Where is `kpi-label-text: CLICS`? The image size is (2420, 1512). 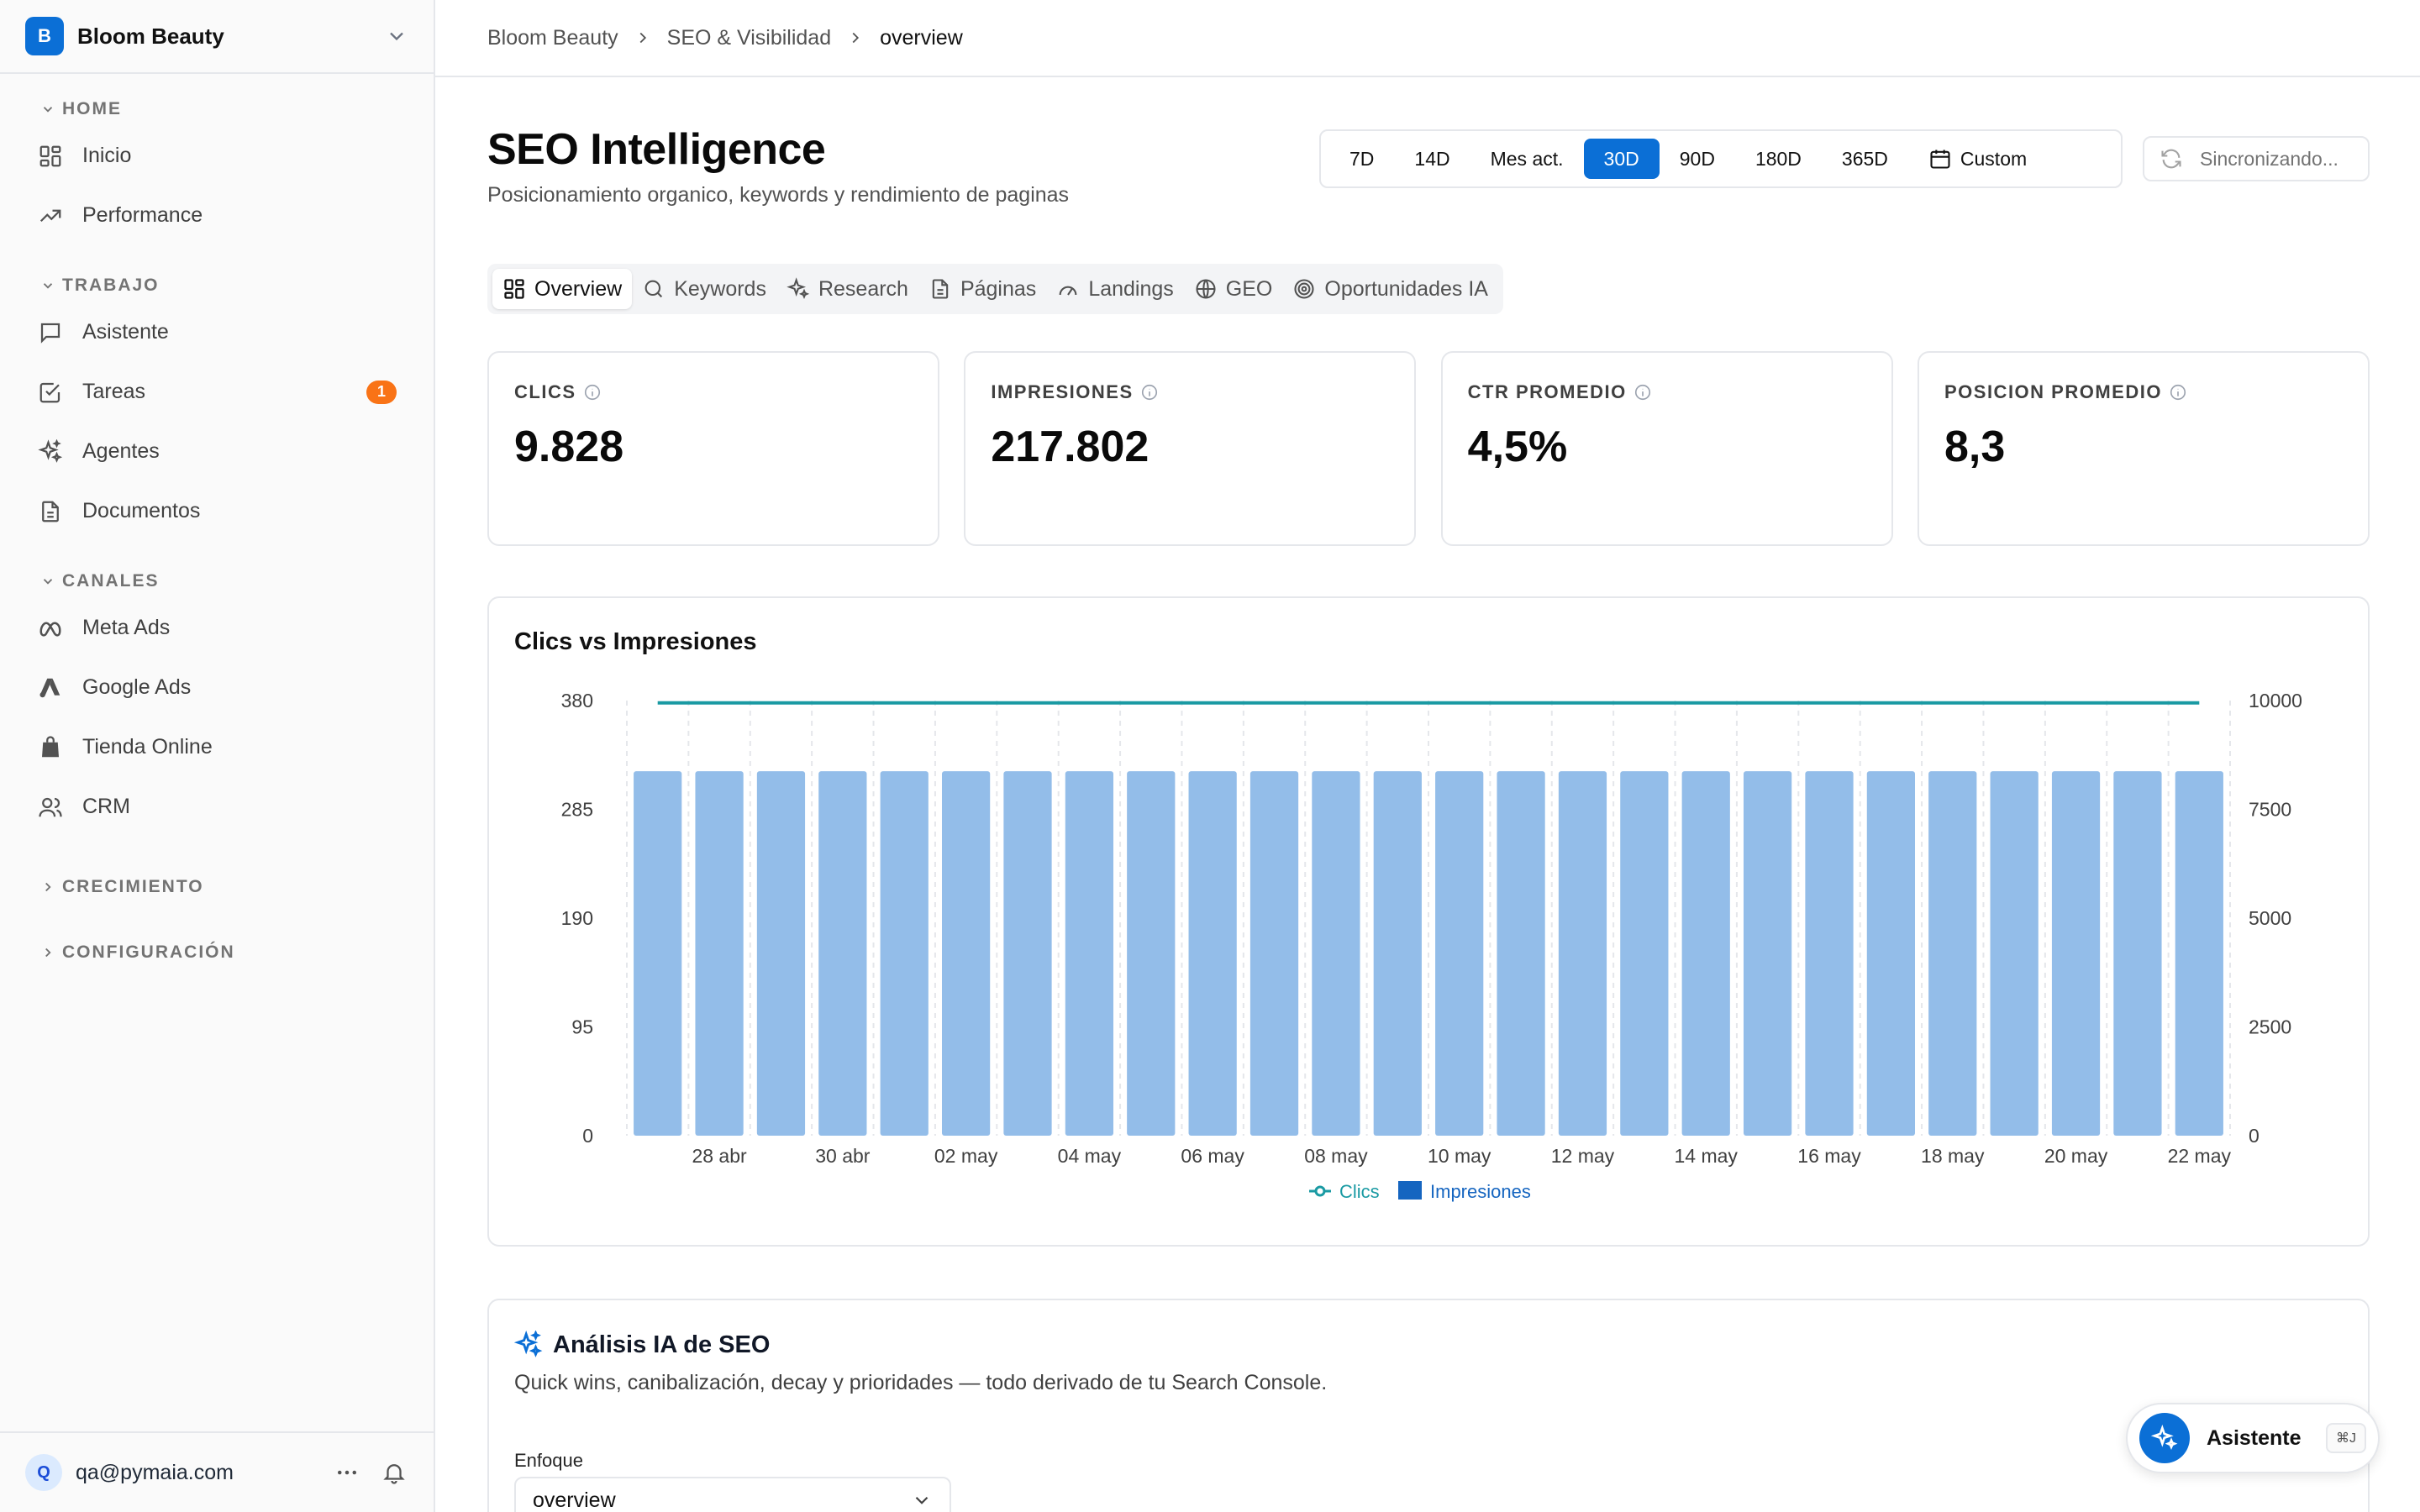 kpi-label-text: CLICS is located at coordinates (545, 391).